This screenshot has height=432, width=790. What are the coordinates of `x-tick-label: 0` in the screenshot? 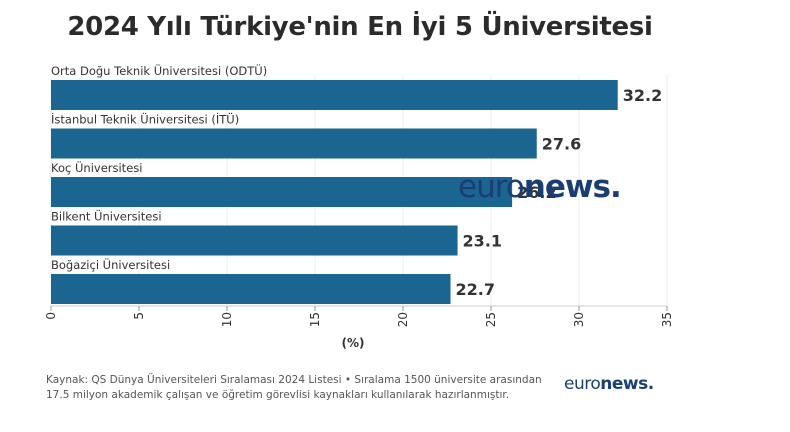 It's located at (51, 316).